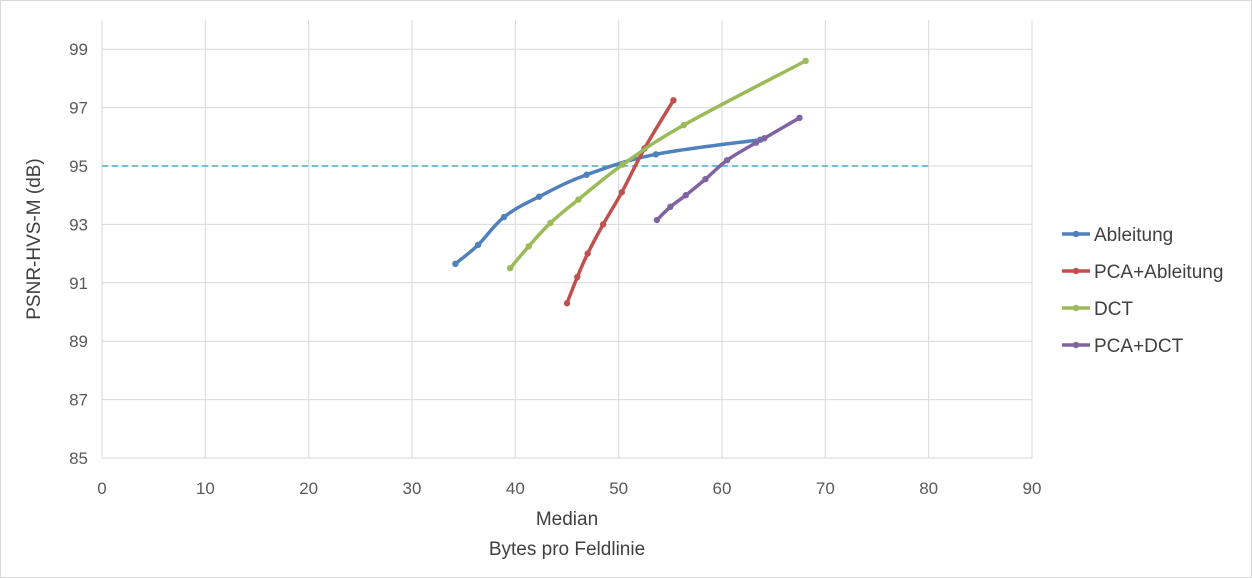 This screenshot has width=1252, height=578. I want to click on x-tick-label: 30, so click(412, 488).